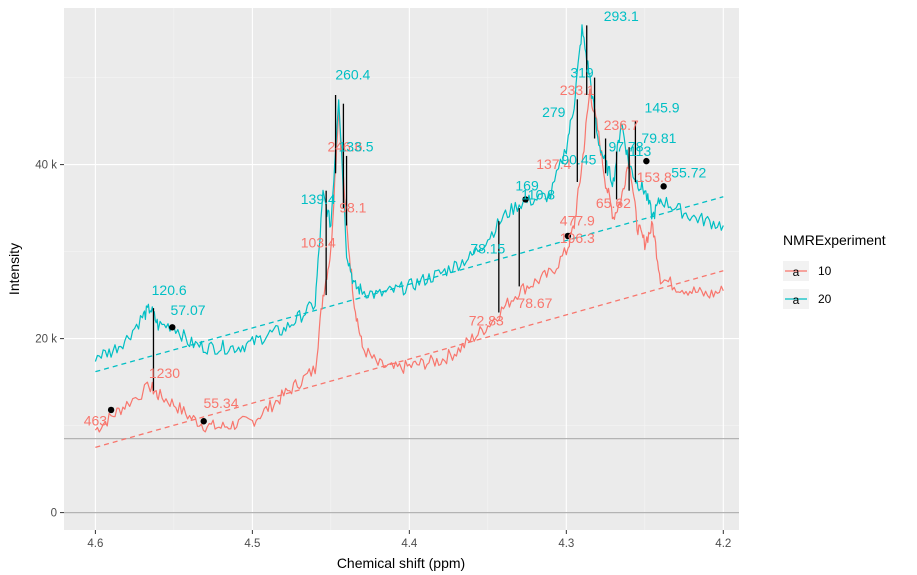 This screenshot has height=575, width=917. Describe the element at coordinates (352, 74) in the screenshot. I see `peak-label: 260.4` at that location.